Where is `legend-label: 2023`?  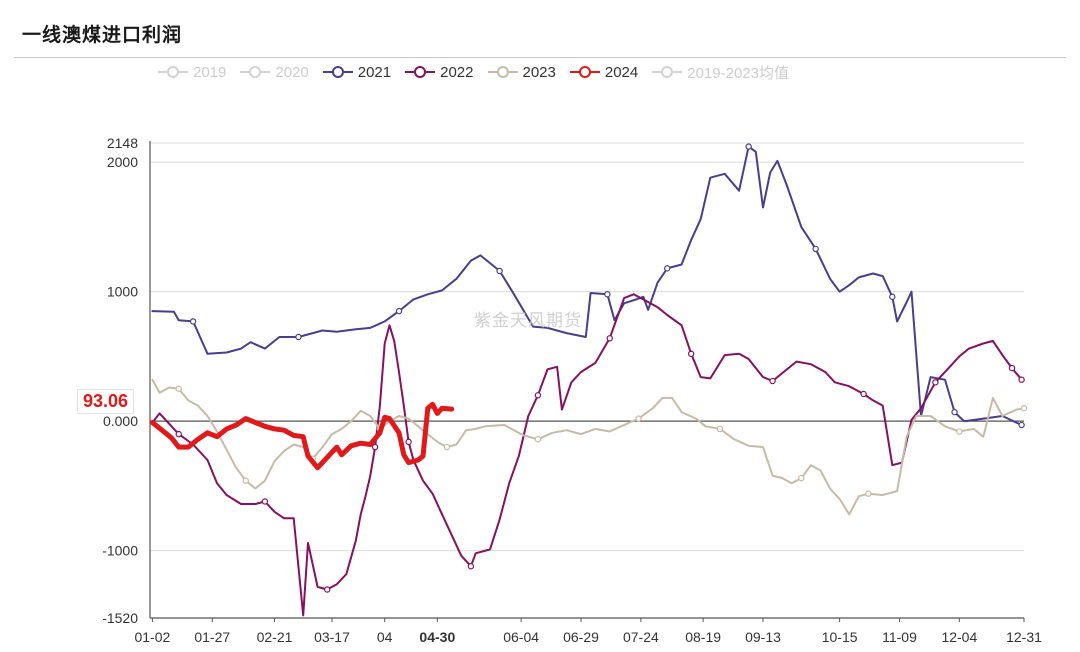 legend-label: 2023 is located at coordinates (539, 72).